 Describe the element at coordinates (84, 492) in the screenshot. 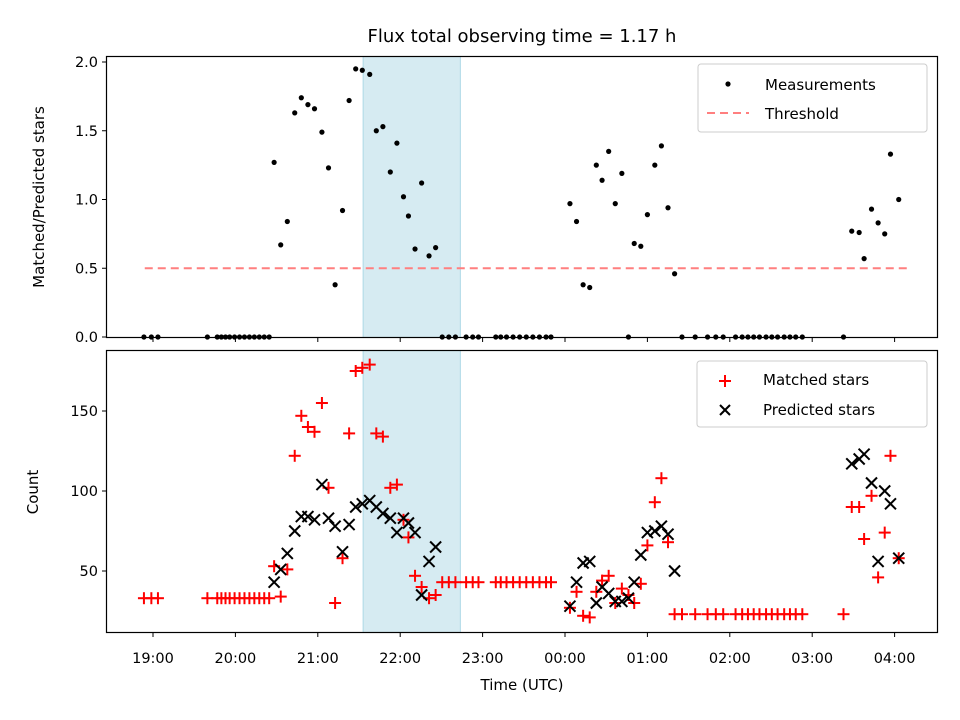

I see `count-y-tick-label: 100` at that location.